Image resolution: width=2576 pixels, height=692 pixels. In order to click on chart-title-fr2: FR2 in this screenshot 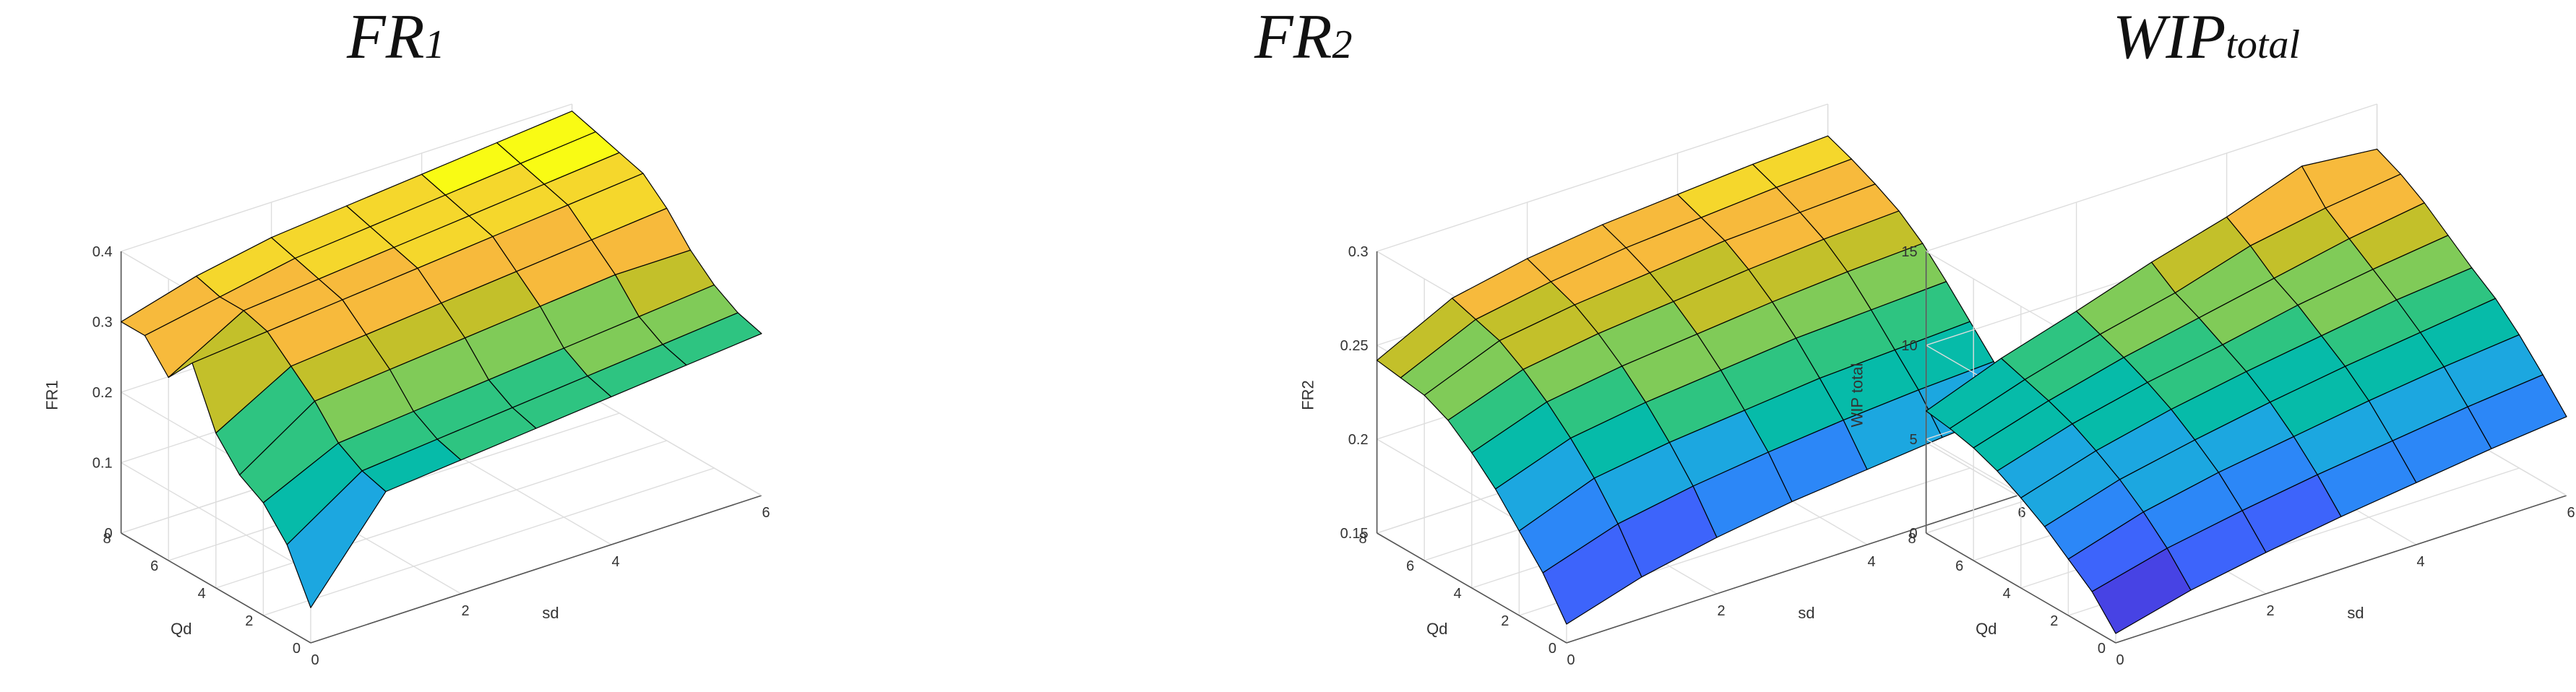, I will do `click(1303, 37)`.